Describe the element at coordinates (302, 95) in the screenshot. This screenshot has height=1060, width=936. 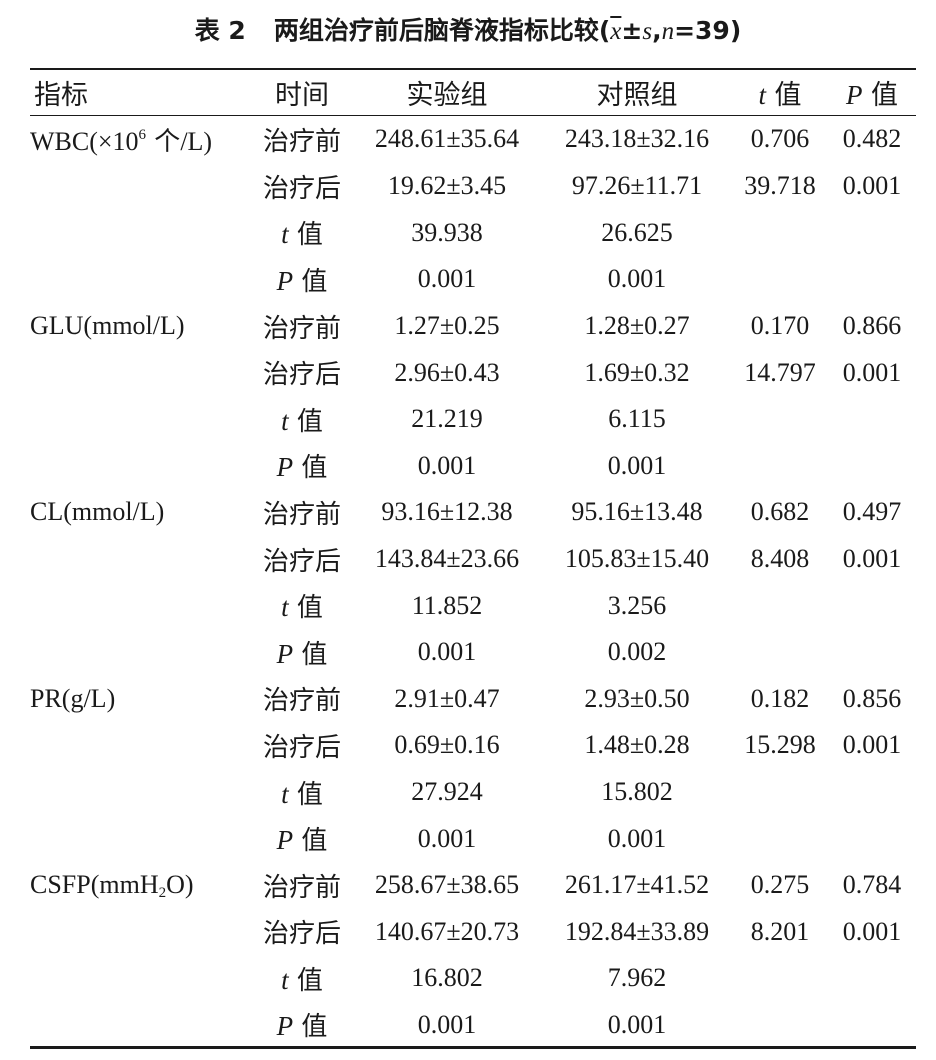
I see `header-time: 时间` at that location.